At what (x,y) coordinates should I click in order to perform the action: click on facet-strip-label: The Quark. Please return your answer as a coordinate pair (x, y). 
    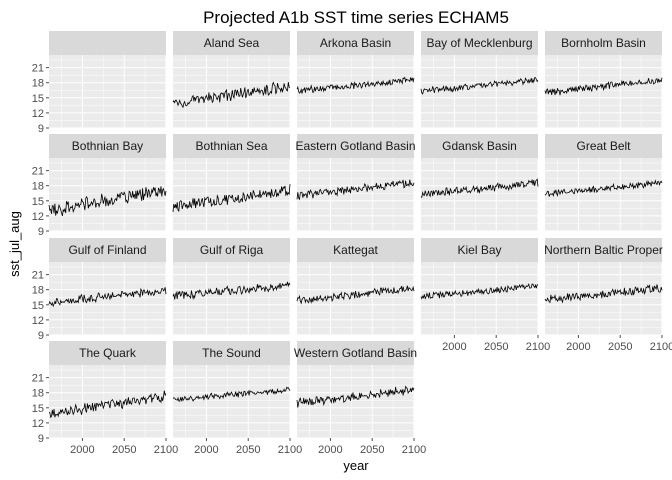
    Looking at the image, I should click on (108, 353).